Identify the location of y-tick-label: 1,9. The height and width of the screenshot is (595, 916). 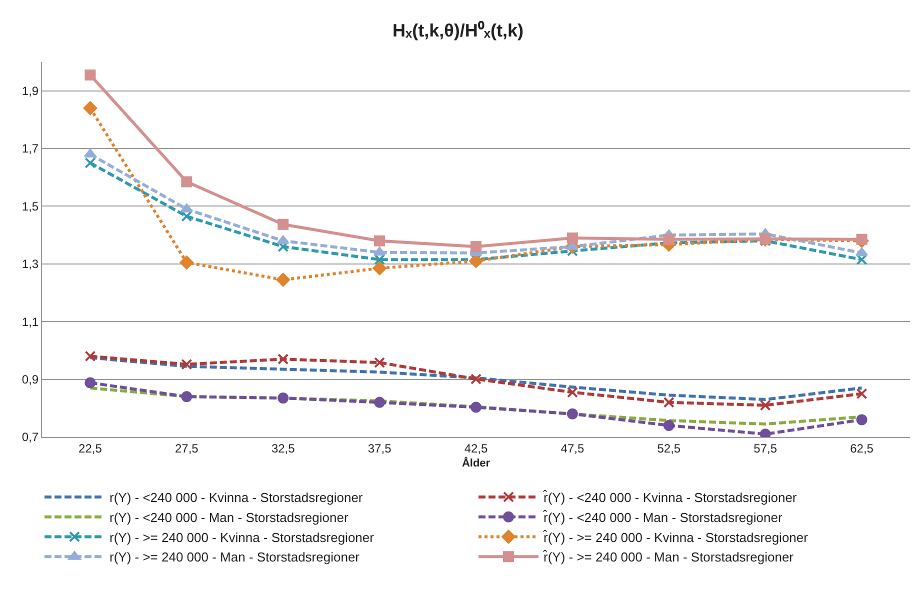
(30, 91).